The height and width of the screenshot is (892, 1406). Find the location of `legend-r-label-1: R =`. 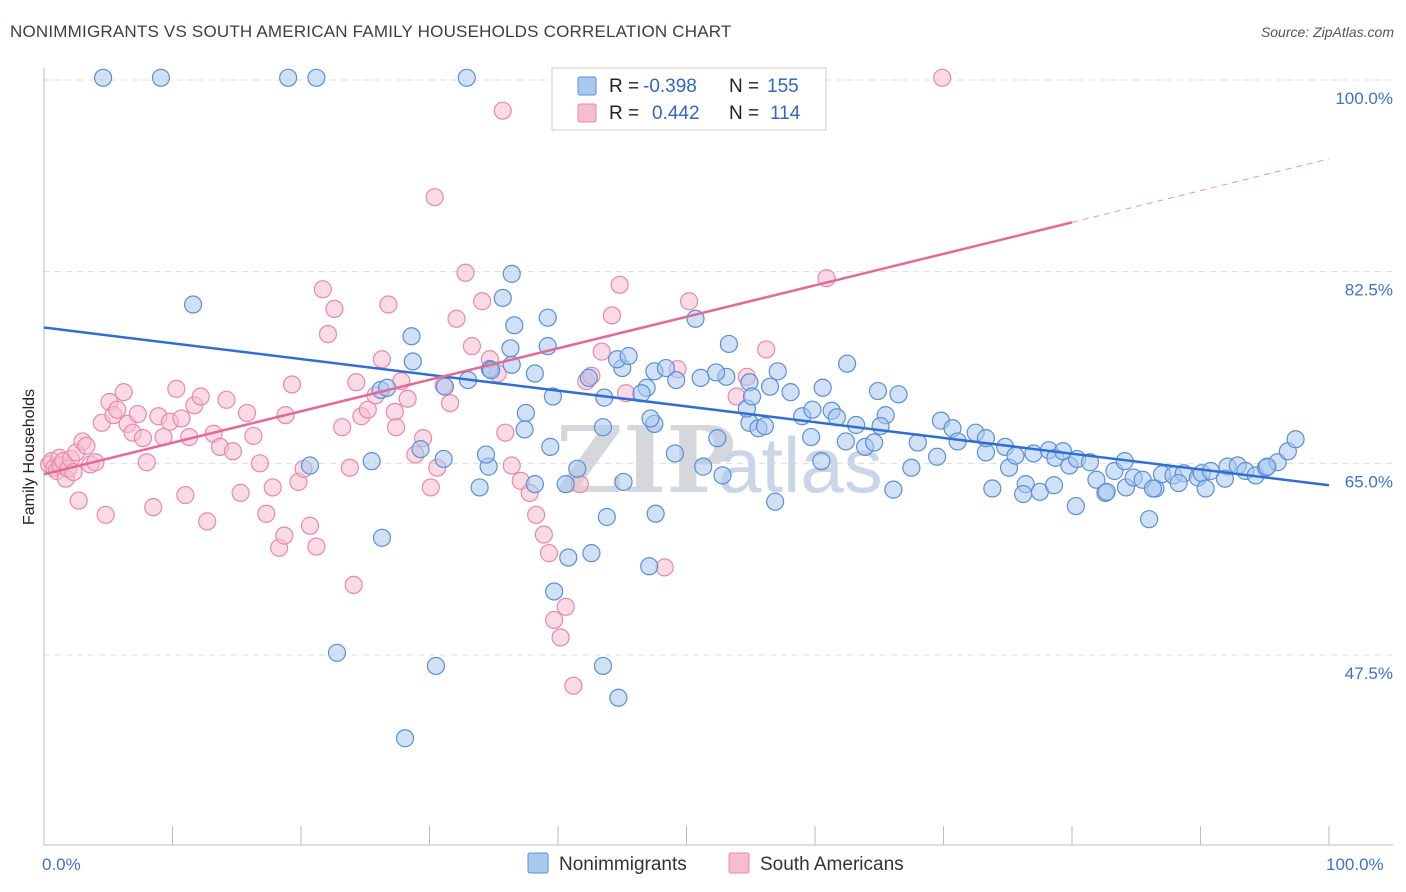

legend-r-label-1: R = is located at coordinates (624, 86).